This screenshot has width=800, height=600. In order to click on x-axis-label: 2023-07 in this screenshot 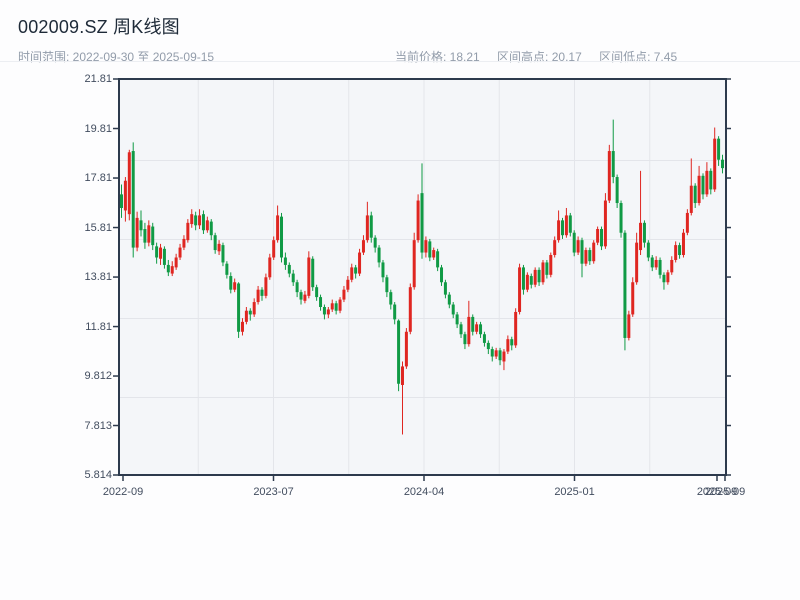, I will do `click(273, 492)`.